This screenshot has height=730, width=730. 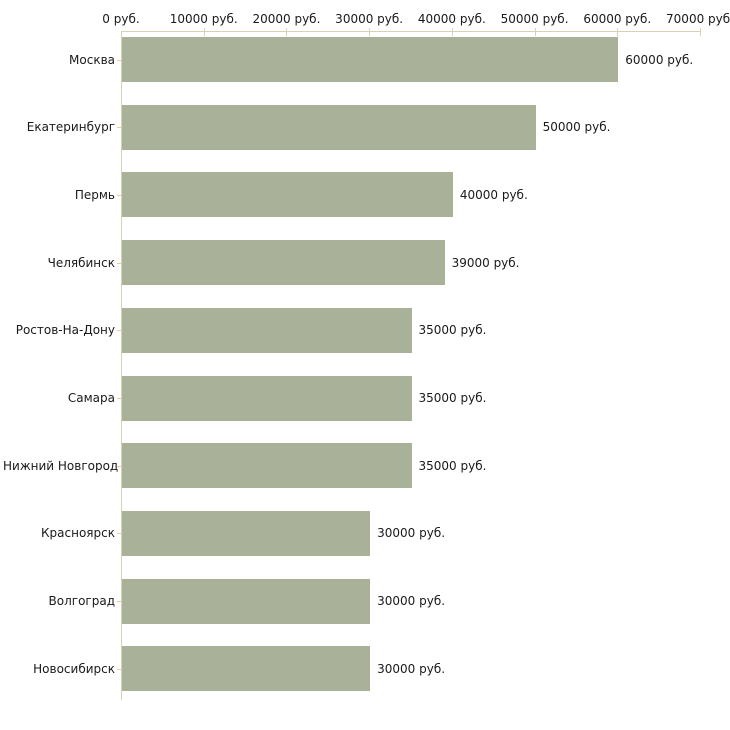 What do you see at coordinates (121, 365) in the screenshot?
I see `y-axis-line` at bounding box center [121, 365].